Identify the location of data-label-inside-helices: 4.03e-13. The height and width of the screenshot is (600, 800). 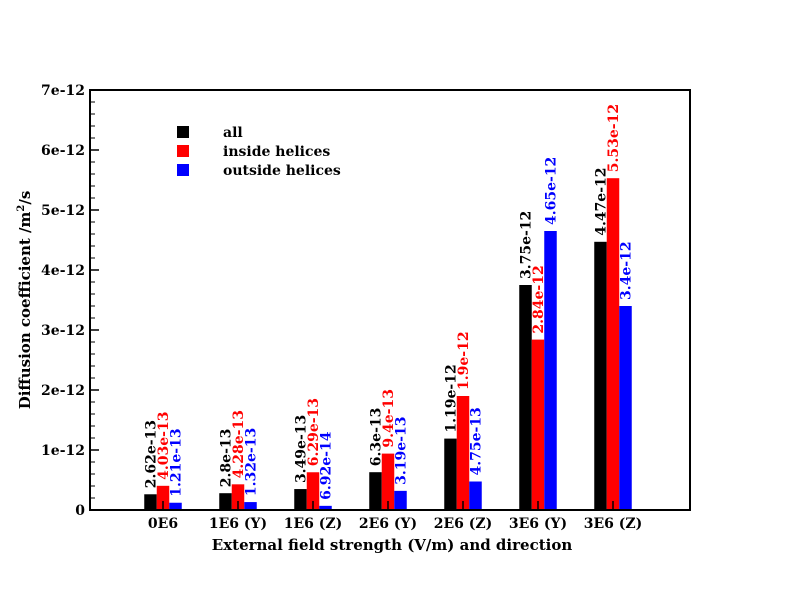
(164, 446).